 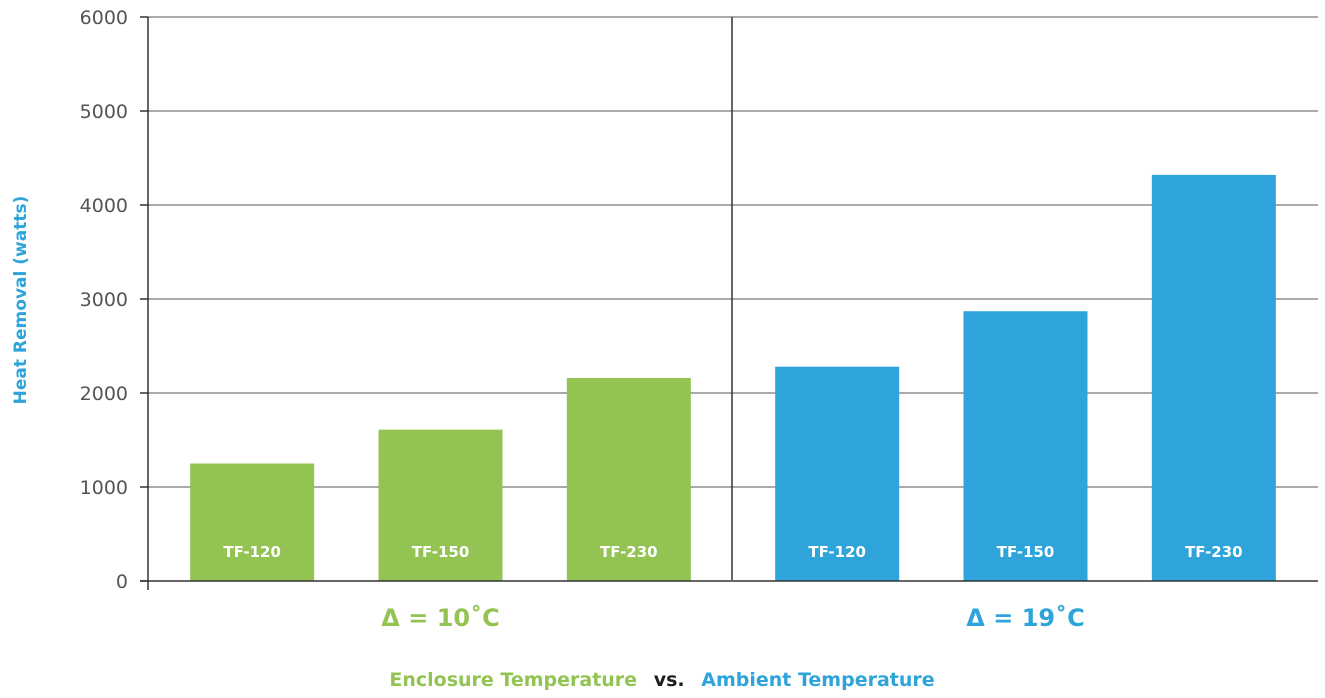 I want to click on y-tick-label: 2000, so click(x=104, y=394).